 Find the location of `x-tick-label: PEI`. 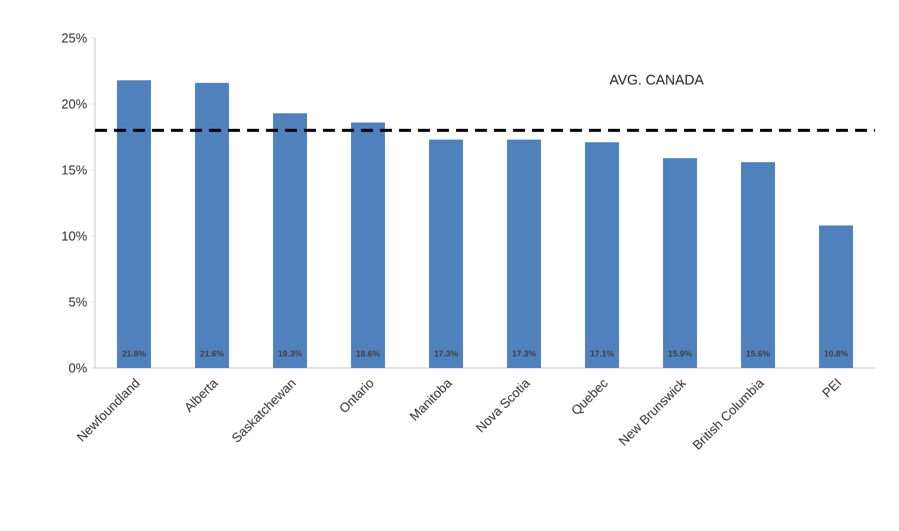

x-tick-label: PEI is located at coordinates (832, 388).